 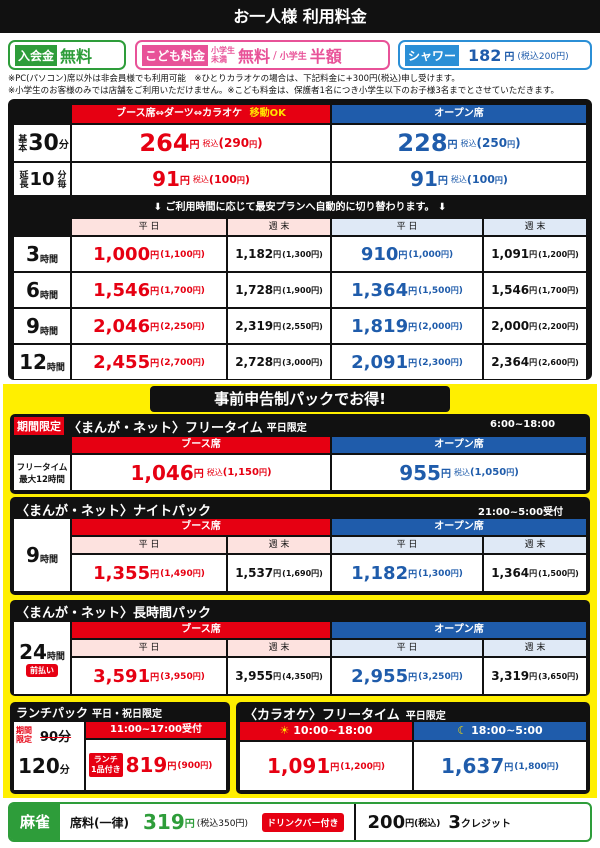 I want to click on price-value: 1,091, so click(x=510, y=254).